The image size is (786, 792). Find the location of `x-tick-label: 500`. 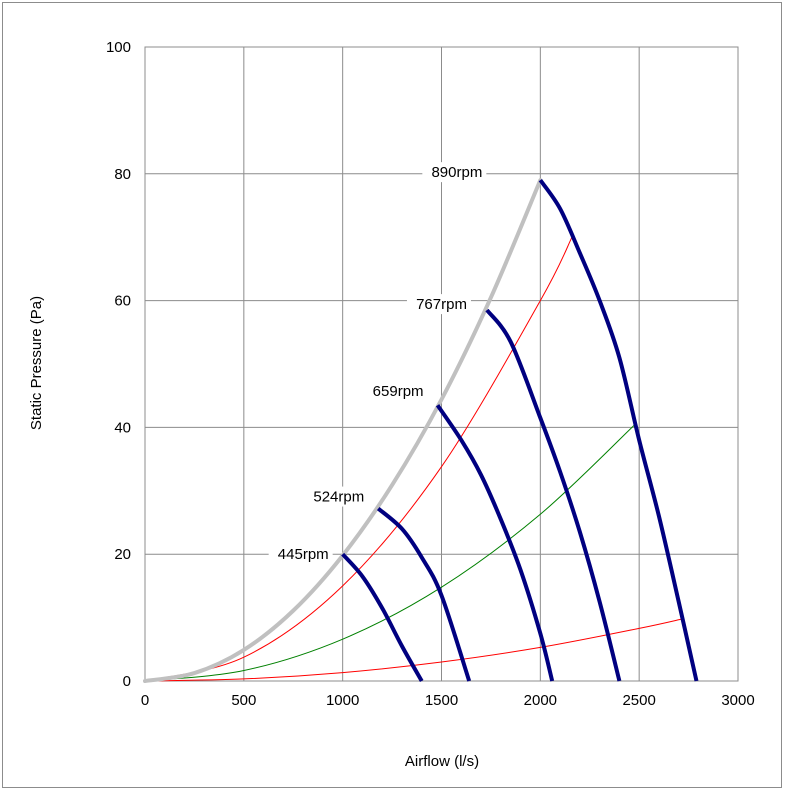

x-tick-label: 500 is located at coordinates (243, 700).